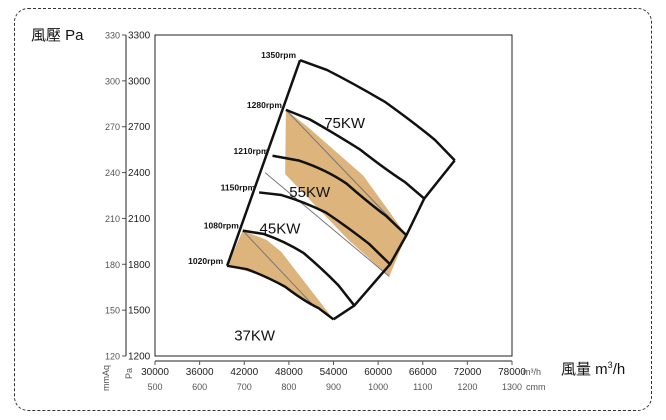 The height and width of the screenshot is (420, 666). Describe the element at coordinates (394, 240) in the screenshot. I see `envelope-right` at that location.